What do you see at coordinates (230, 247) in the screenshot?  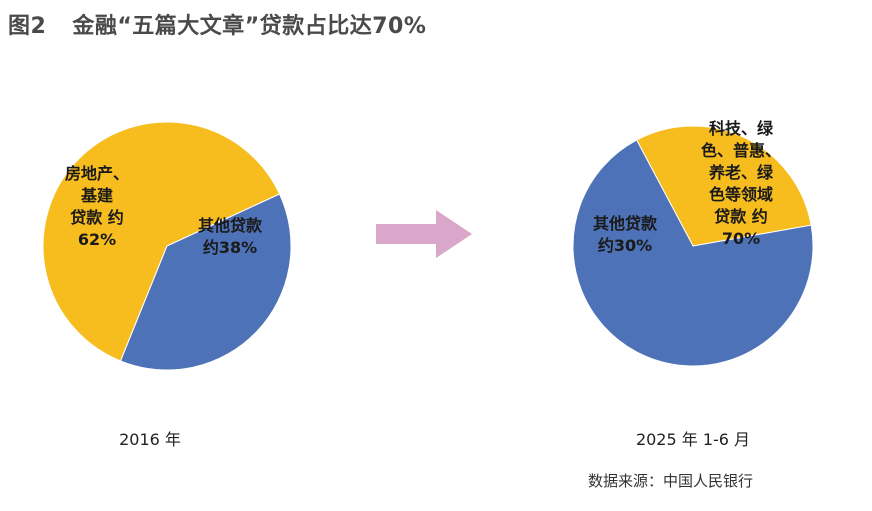 I see `pie-1-slice-2-label-line: 约38%` at bounding box center [230, 247].